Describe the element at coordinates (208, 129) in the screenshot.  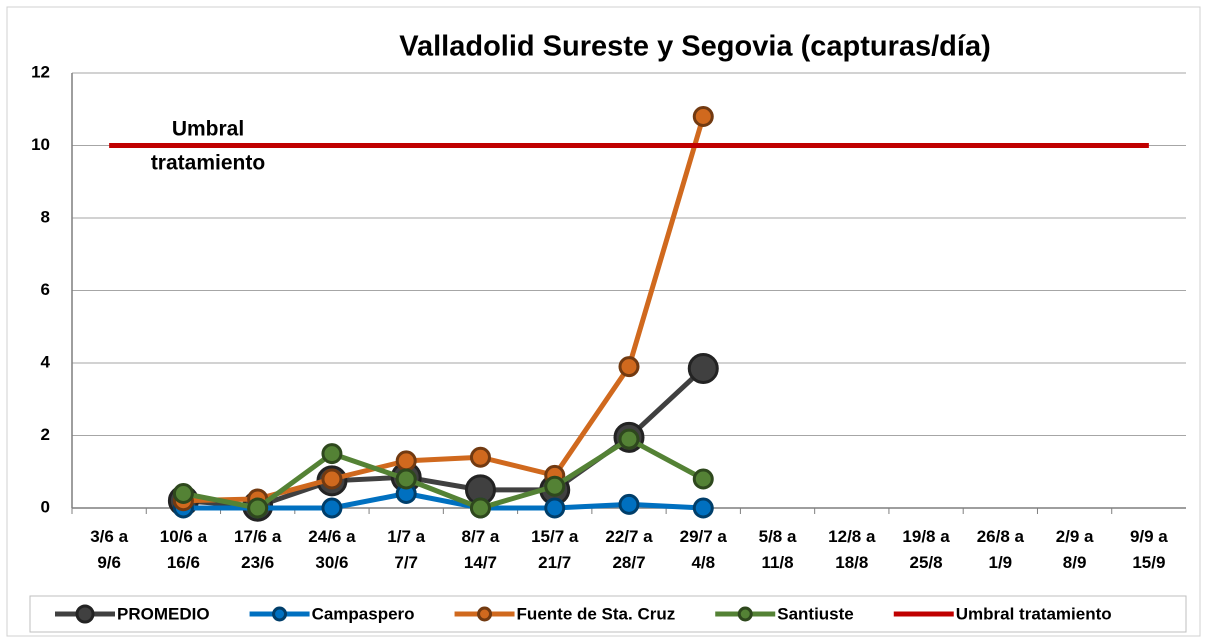
I see `annotation: Umbral` at that location.